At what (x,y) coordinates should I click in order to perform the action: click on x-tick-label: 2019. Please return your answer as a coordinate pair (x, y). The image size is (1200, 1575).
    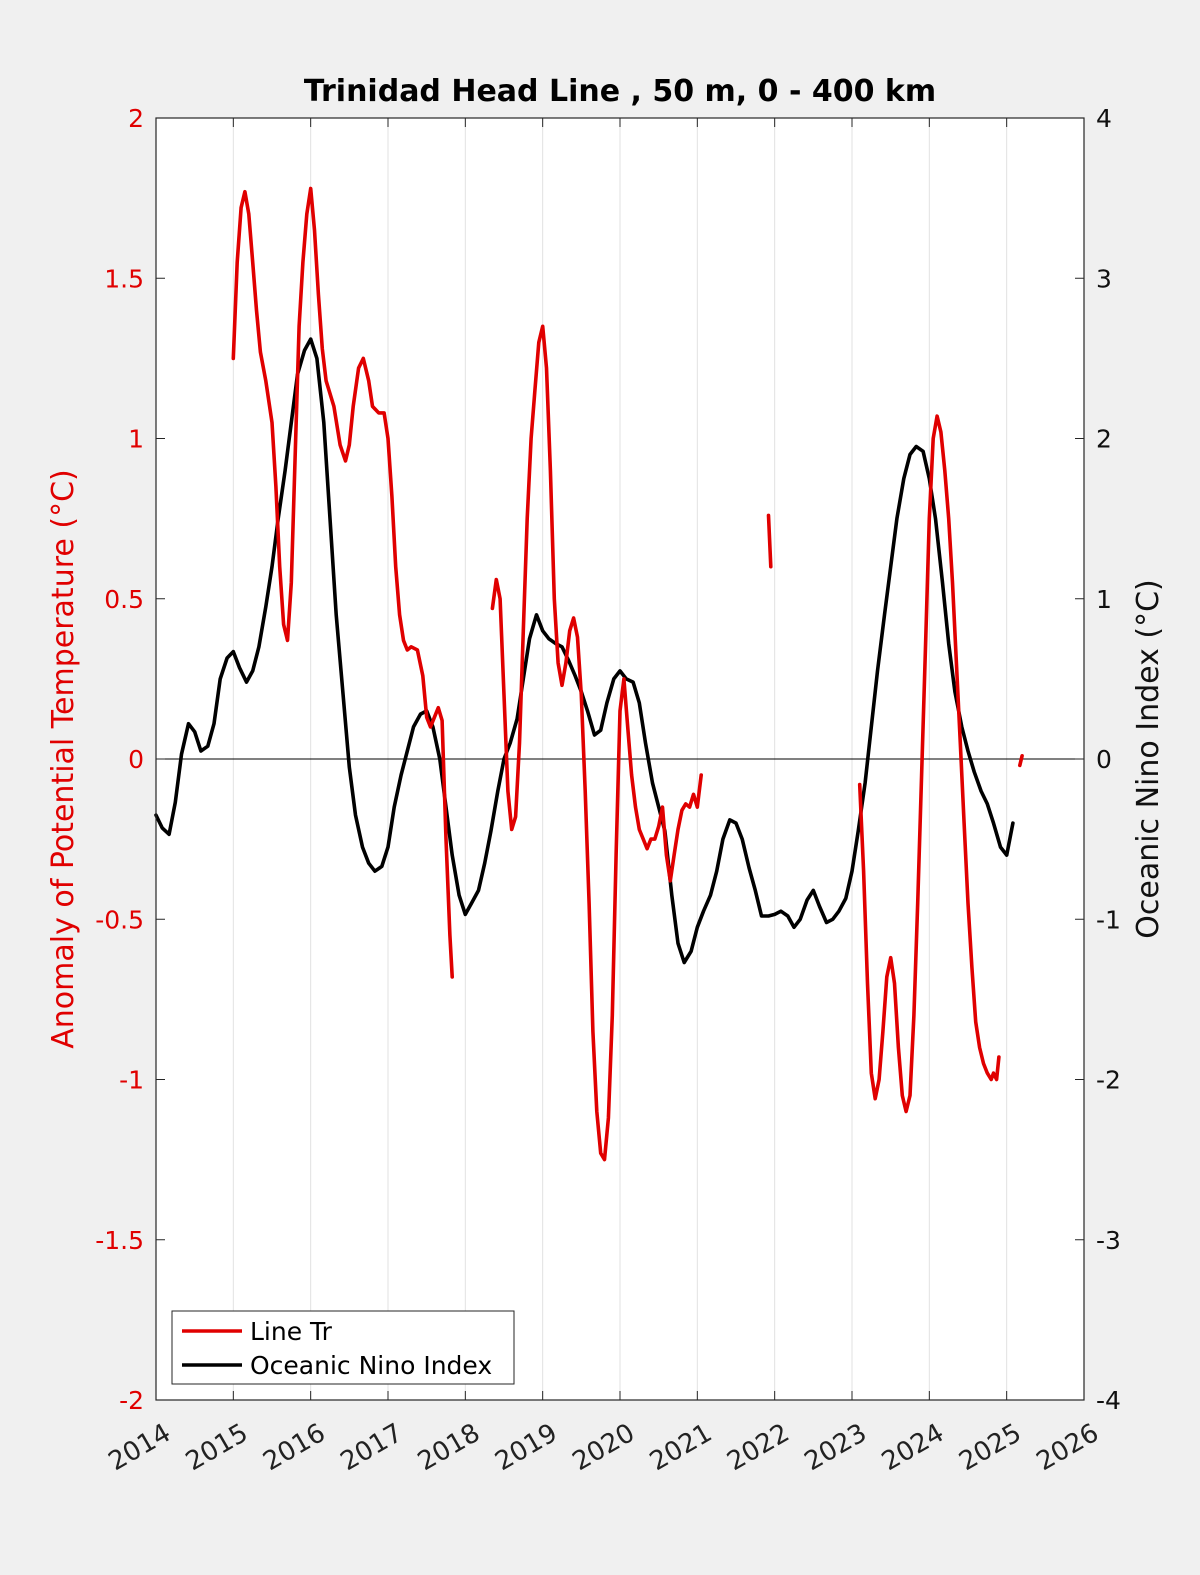
    Looking at the image, I should click on (526, 1447).